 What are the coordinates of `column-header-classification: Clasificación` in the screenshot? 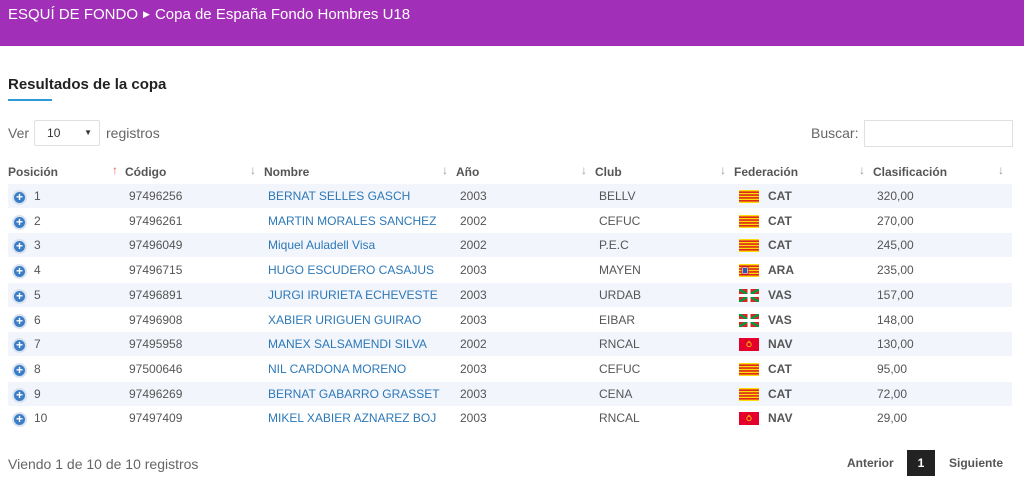 It's located at (910, 172).